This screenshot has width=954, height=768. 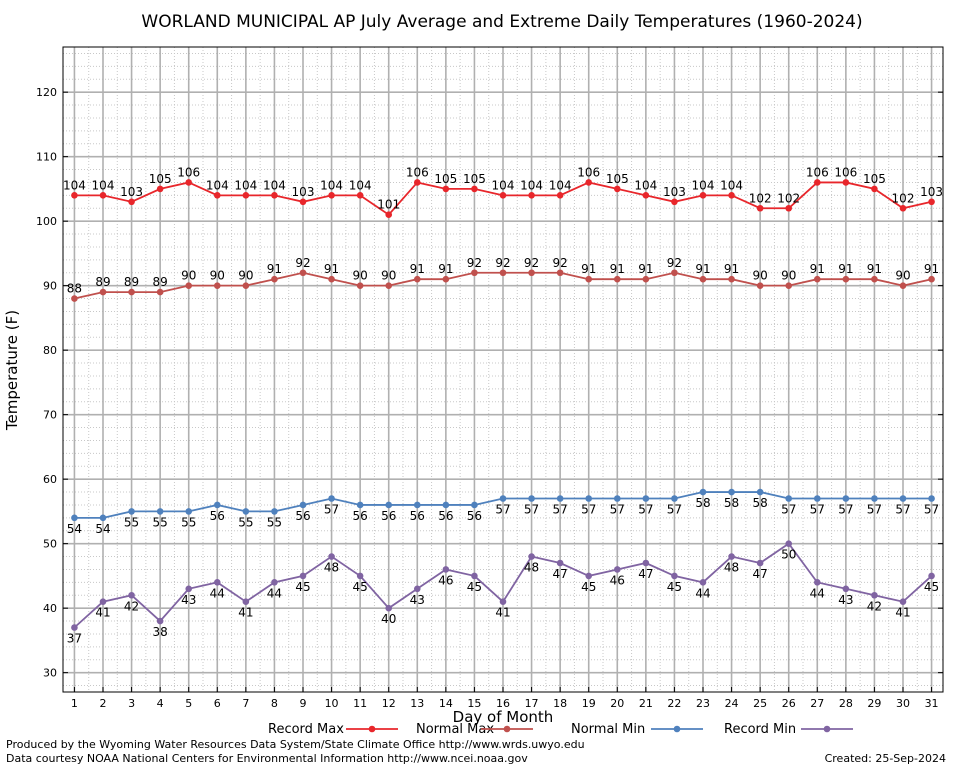 I want to click on x-tick-label: 16, so click(x=503, y=703).